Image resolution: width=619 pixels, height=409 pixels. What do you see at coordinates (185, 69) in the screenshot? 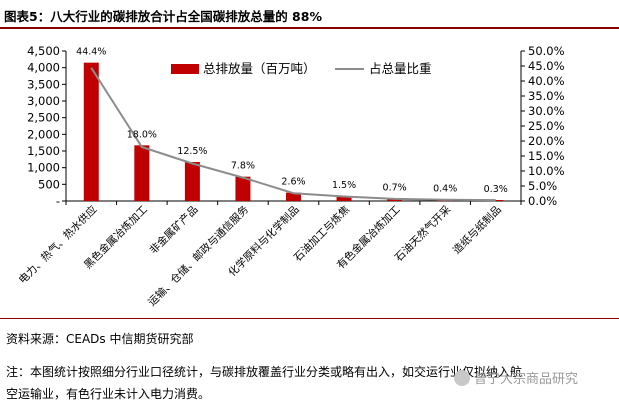
I see `legend-bar-swatch` at bounding box center [185, 69].